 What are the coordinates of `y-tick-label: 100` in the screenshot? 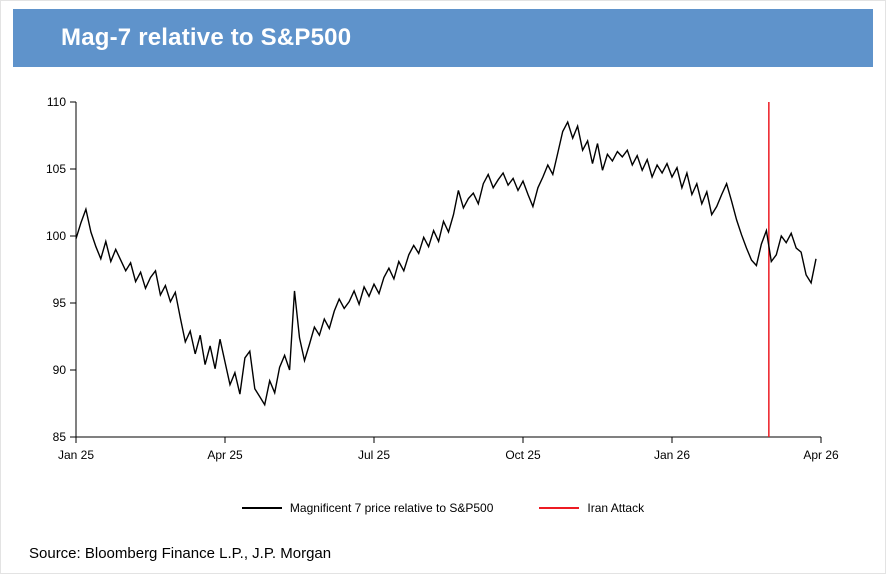 It's located at (56, 236).